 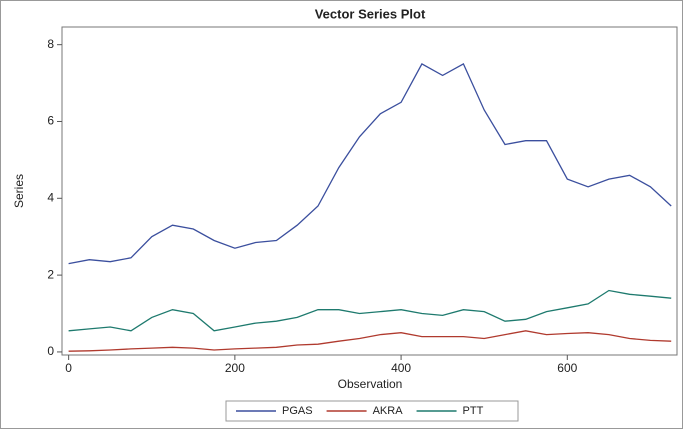 I want to click on legend-label: PGAS, so click(x=297, y=411).